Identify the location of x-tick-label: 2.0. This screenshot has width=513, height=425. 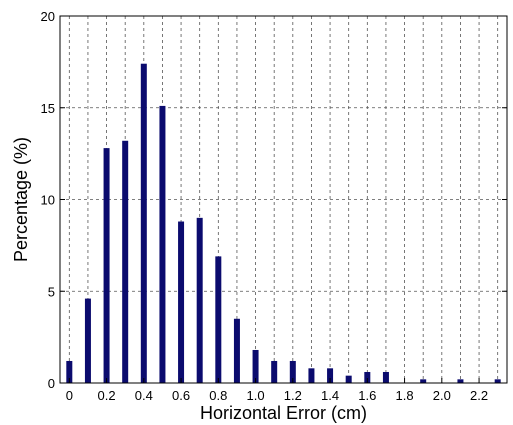
(442, 395).